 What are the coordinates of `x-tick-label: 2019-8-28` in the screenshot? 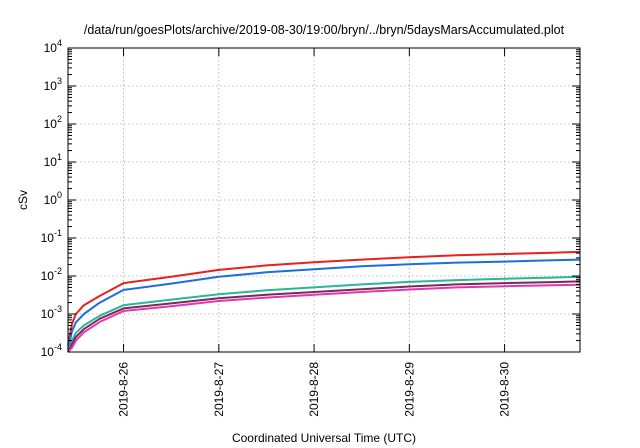 It's located at (314, 389).